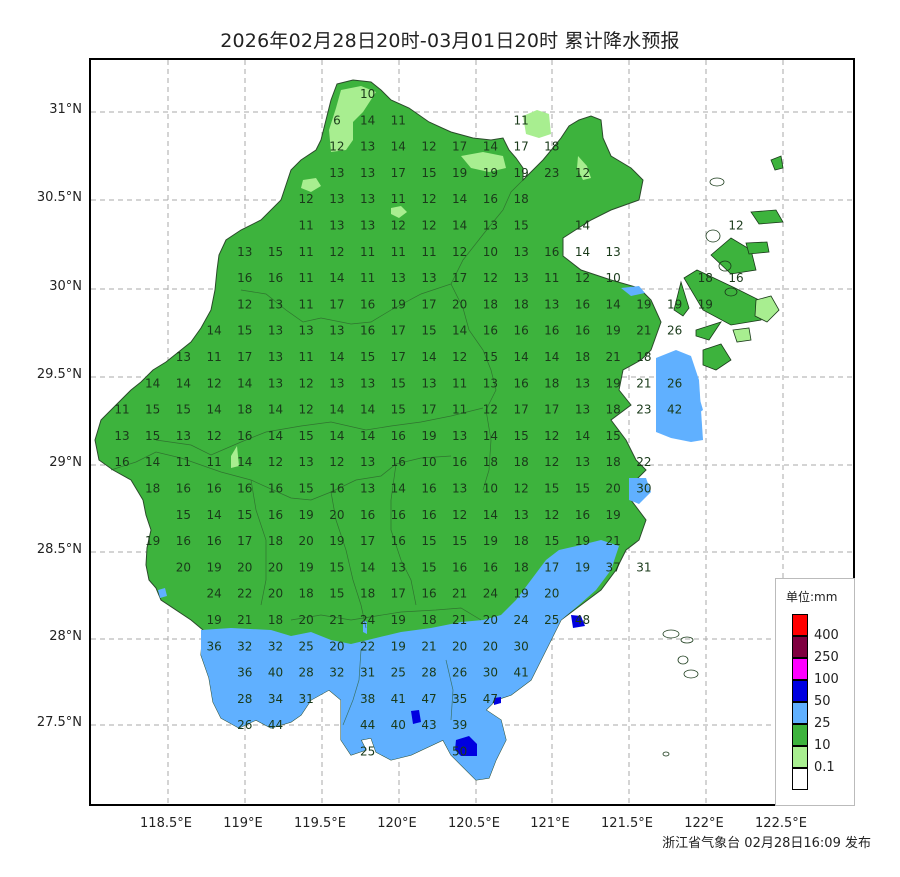  Describe the element at coordinates (822, 701) in the screenshot. I see `legend-label-50: 50` at that location.